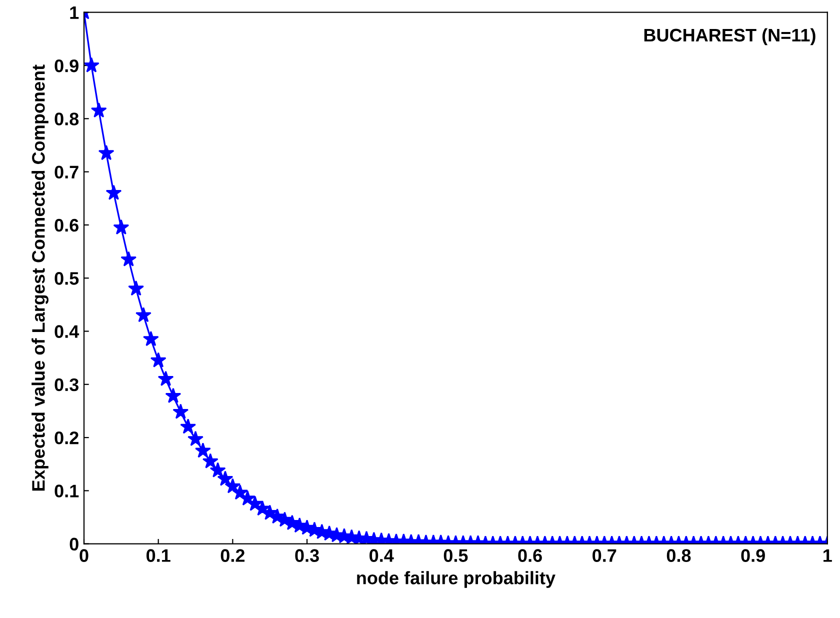 Image resolution: width=840 pixels, height=618 pixels. What do you see at coordinates (84, 555) in the screenshot?
I see `x-tick-label: 0` at bounding box center [84, 555].